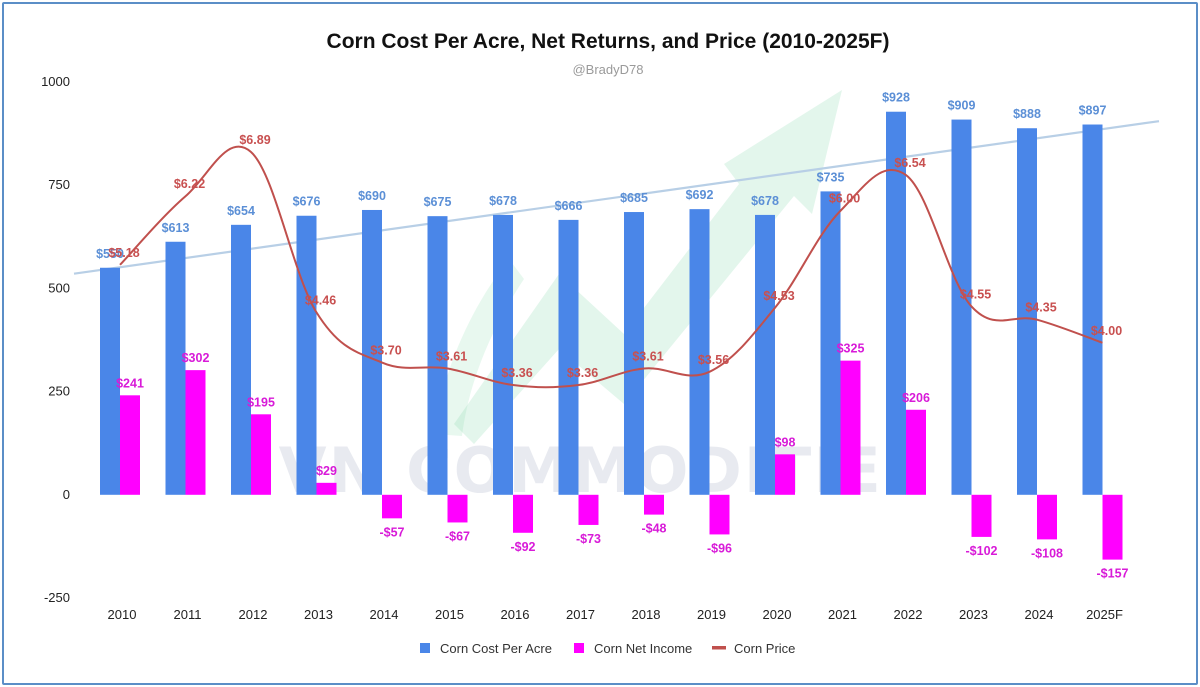 This screenshot has width=1200, height=687. I want to click on legend-swatch-price, so click(719, 648).